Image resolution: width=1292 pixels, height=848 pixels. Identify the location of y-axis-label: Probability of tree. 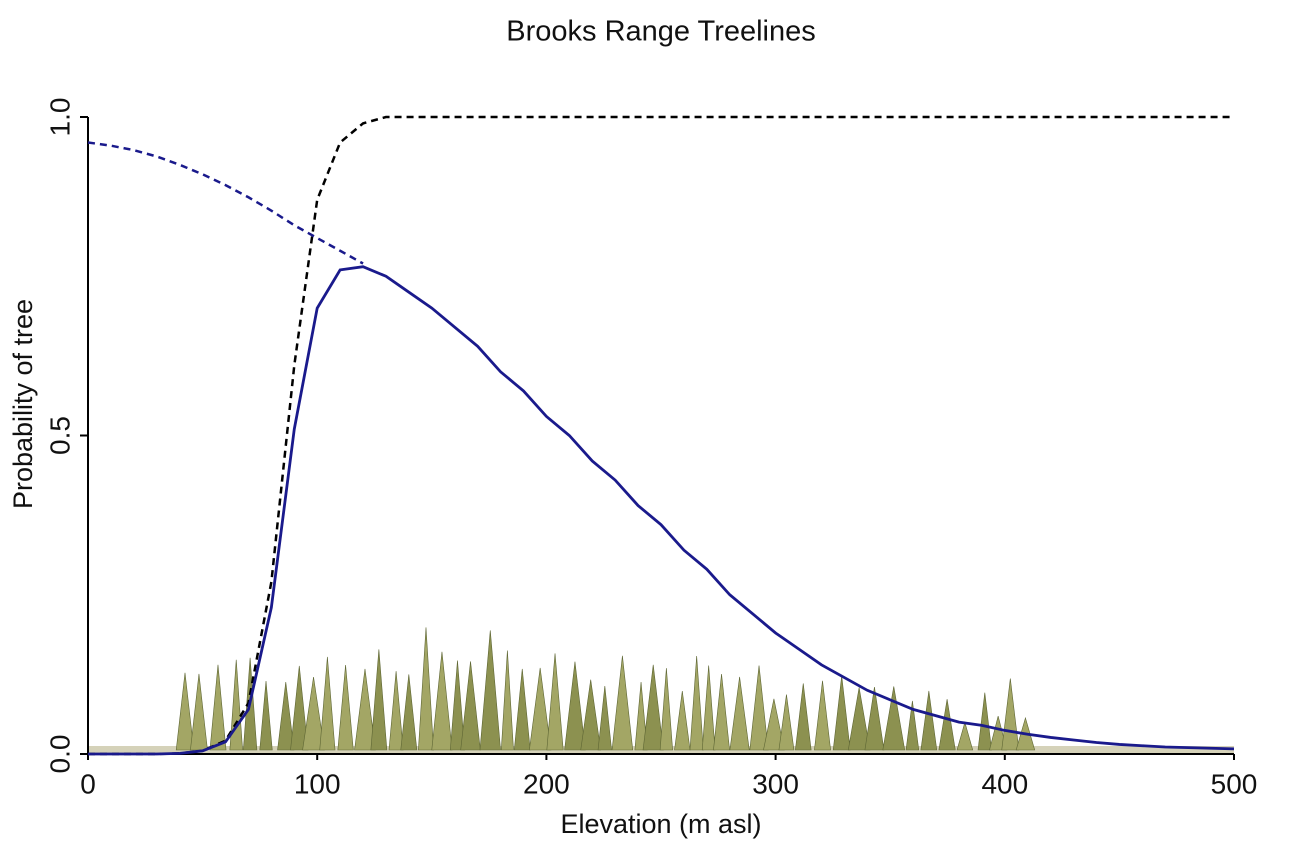
(23, 404).